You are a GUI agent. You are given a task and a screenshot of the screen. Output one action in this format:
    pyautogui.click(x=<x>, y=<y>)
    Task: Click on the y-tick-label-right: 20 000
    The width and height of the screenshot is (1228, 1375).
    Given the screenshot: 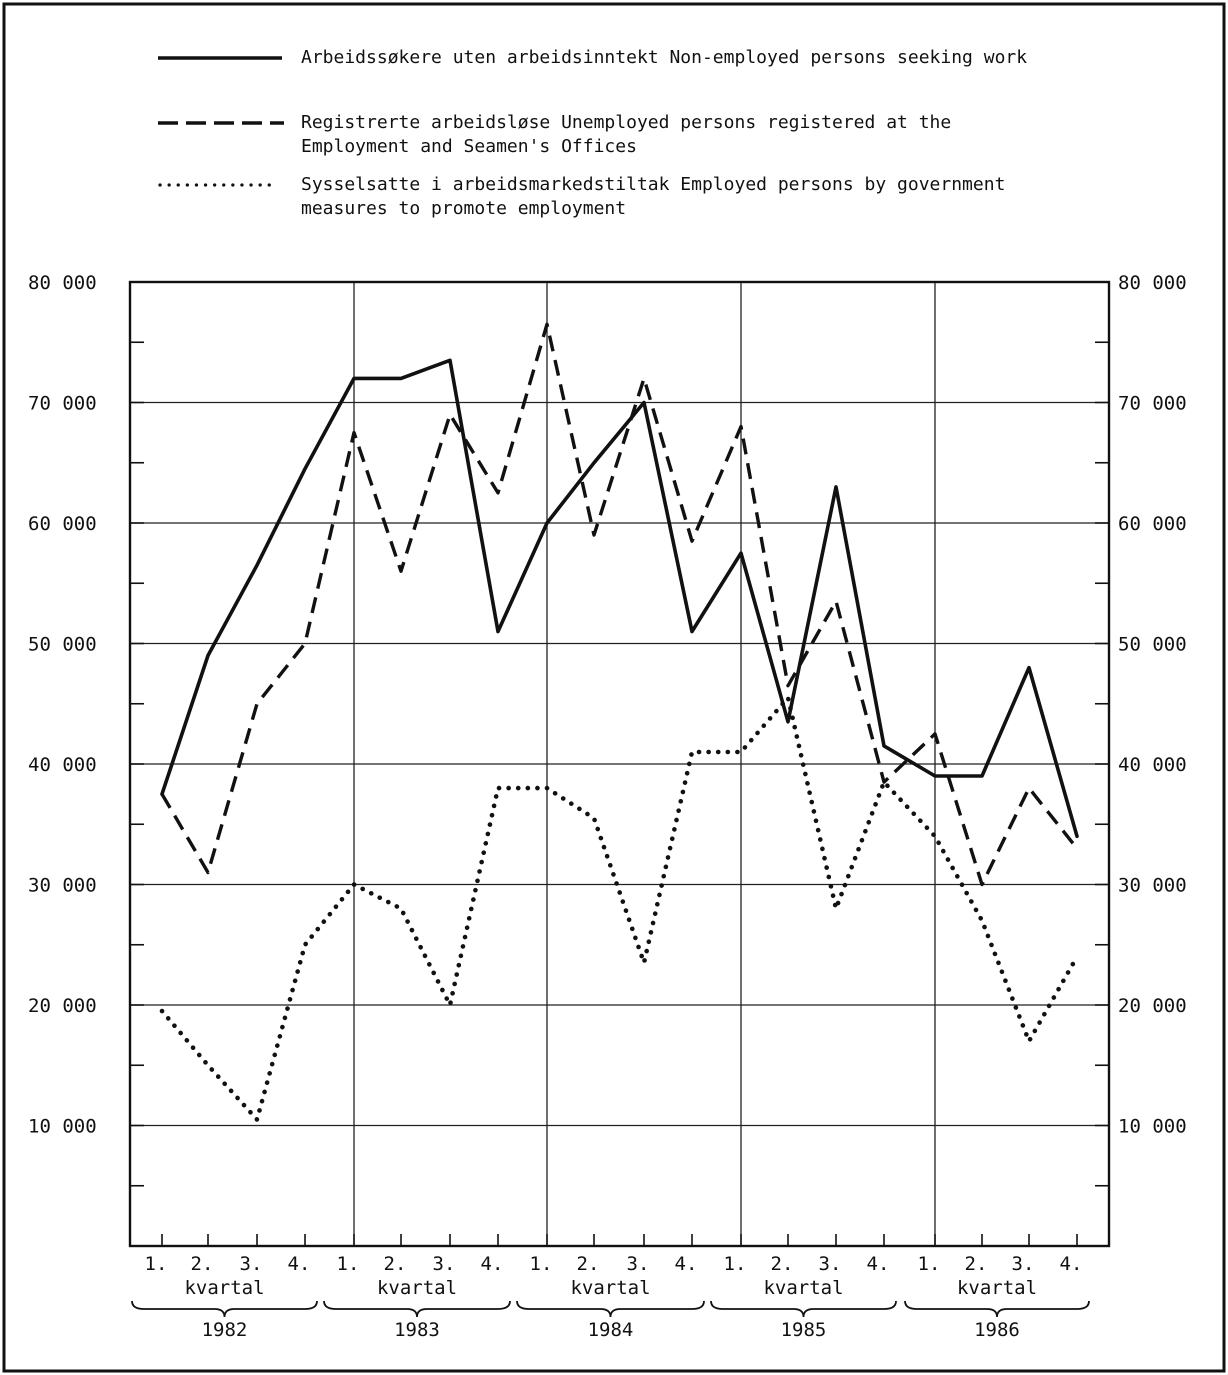 What is the action you would take?
    pyautogui.click(x=1152, y=1006)
    